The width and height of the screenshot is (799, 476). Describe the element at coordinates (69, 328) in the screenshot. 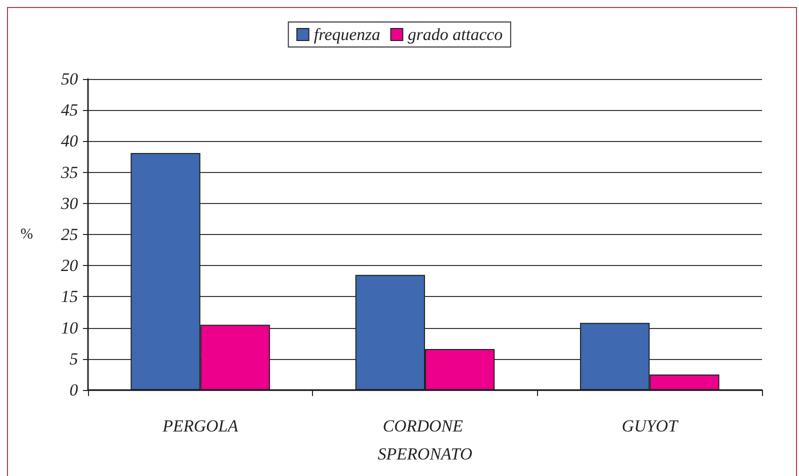

I see `y-tick-label: 10` at that location.